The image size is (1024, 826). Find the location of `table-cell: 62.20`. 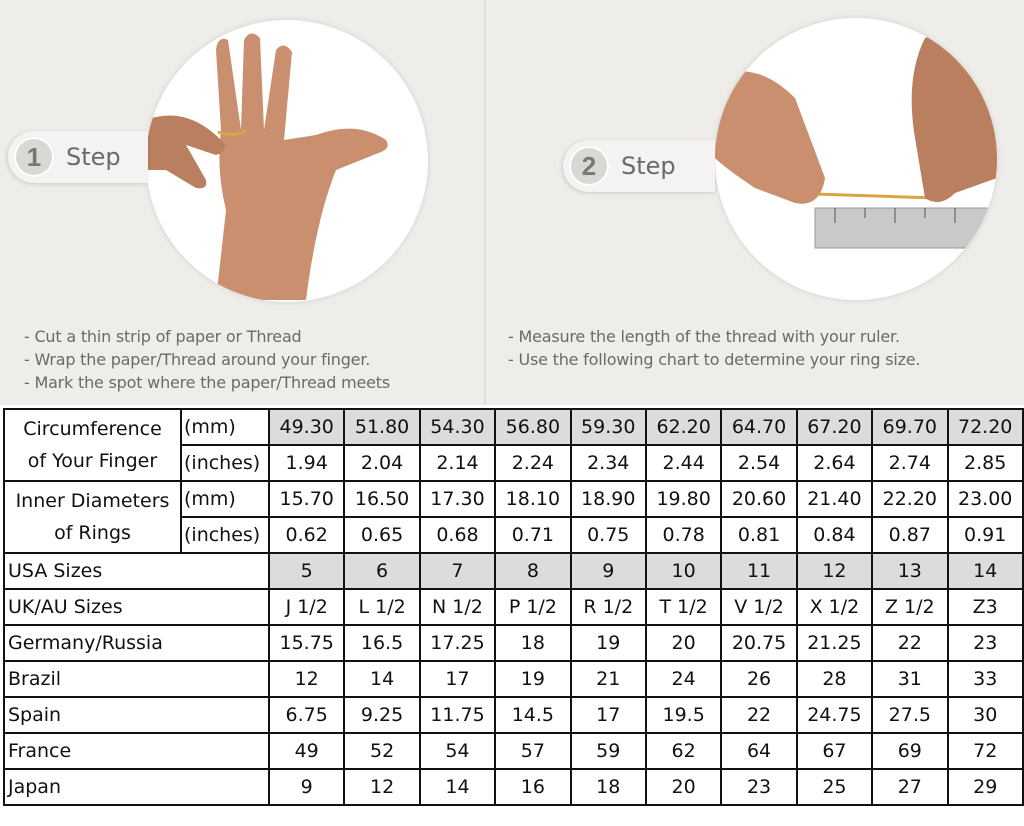

table-cell: 62.20 is located at coordinates (683, 427).